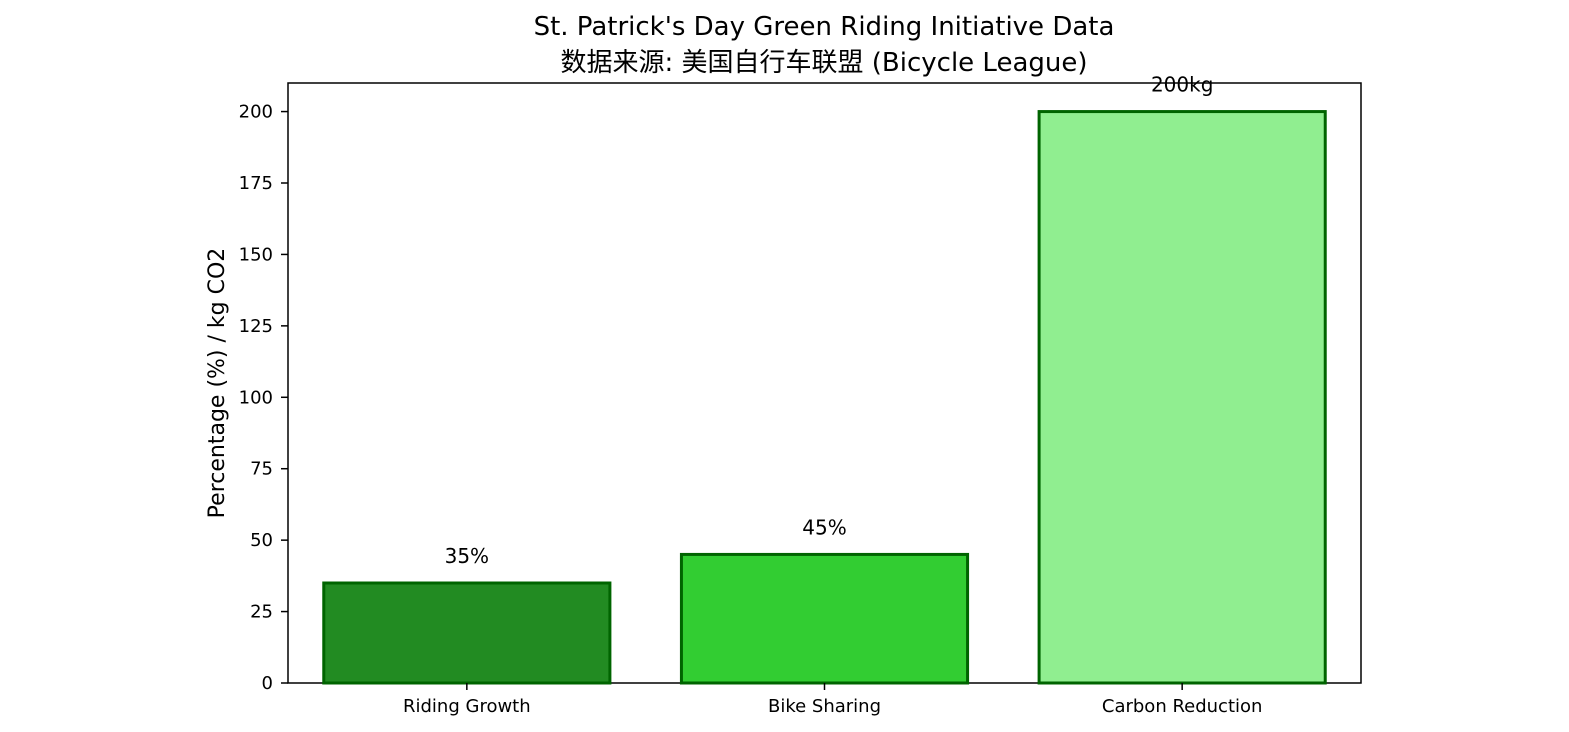 The image size is (1569, 732). I want to click on y-tick-label: 0, so click(267, 683).